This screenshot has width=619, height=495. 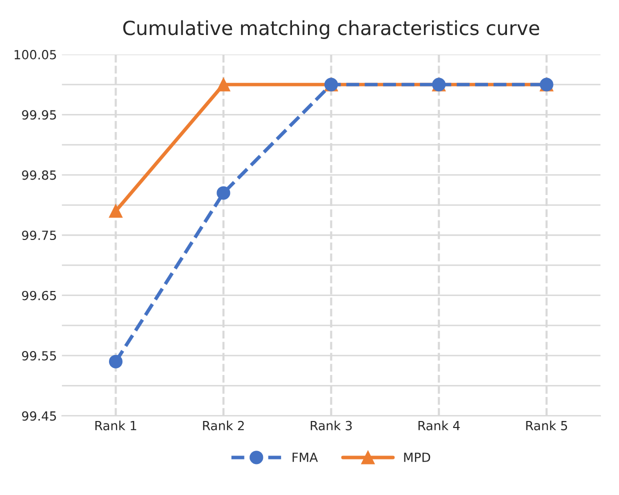 What do you see at coordinates (331, 30) in the screenshot?
I see `chart-title: Cumulative matching characteristics curve` at bounding box center [331, 30].